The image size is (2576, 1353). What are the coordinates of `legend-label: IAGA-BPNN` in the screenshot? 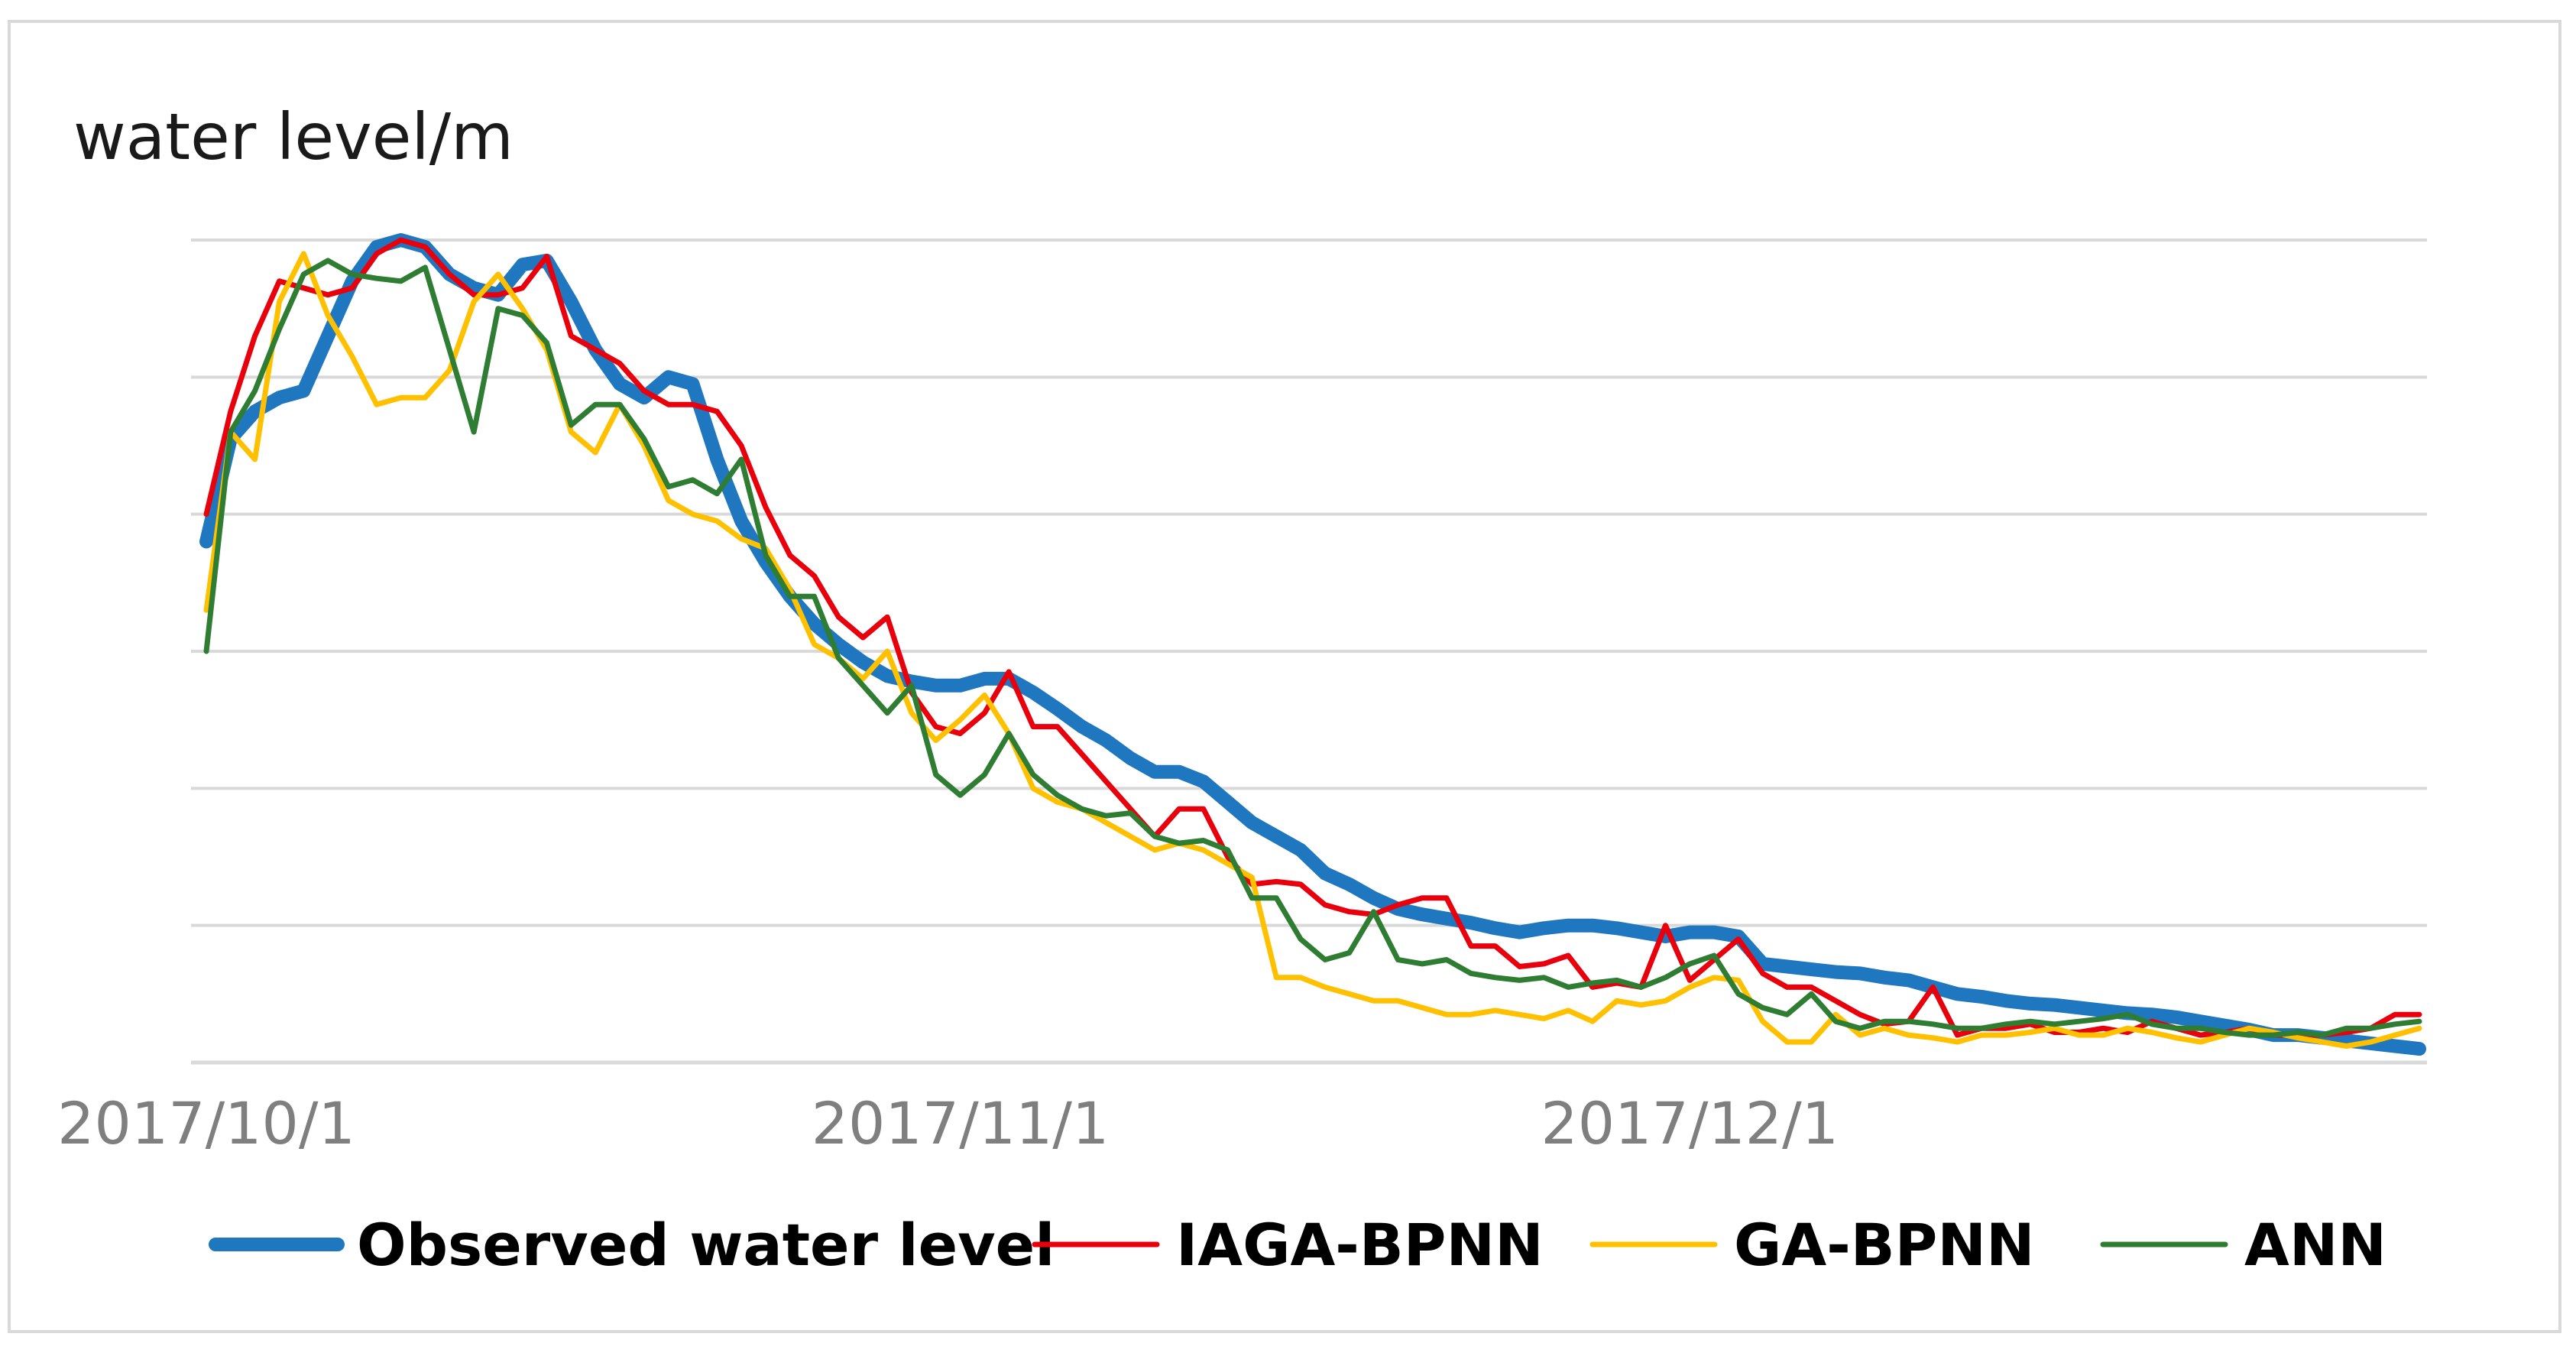 It's located at (1360, 1245).